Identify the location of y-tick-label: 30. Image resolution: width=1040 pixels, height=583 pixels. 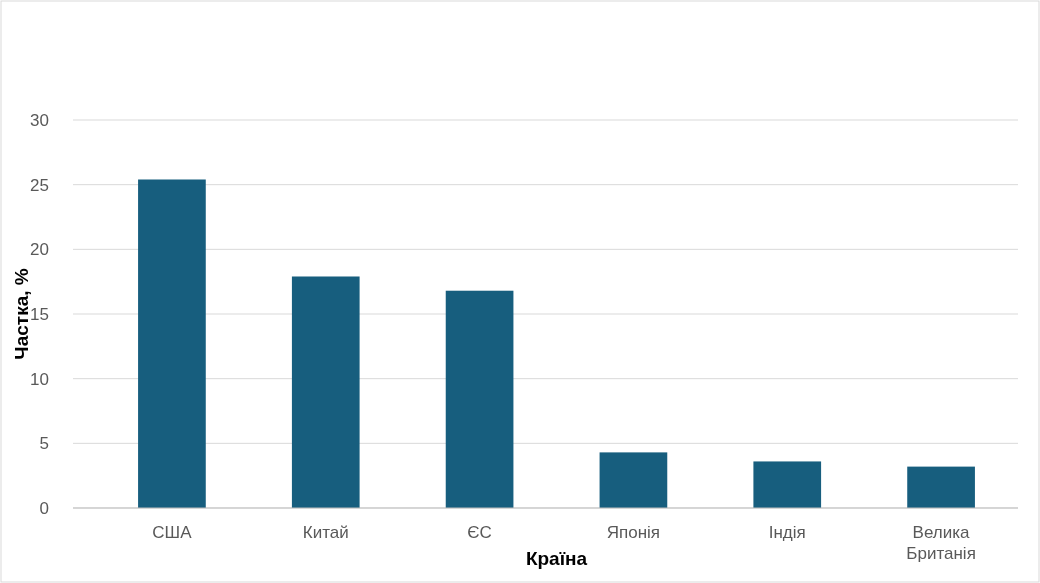
(39, 120).